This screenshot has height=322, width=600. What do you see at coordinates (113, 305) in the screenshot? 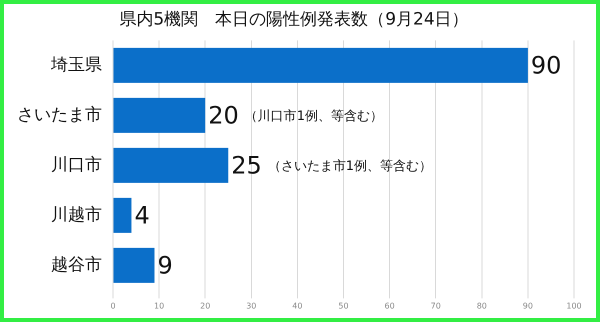
I see `x-tick-label: 0` at bounding box center [113, 305].